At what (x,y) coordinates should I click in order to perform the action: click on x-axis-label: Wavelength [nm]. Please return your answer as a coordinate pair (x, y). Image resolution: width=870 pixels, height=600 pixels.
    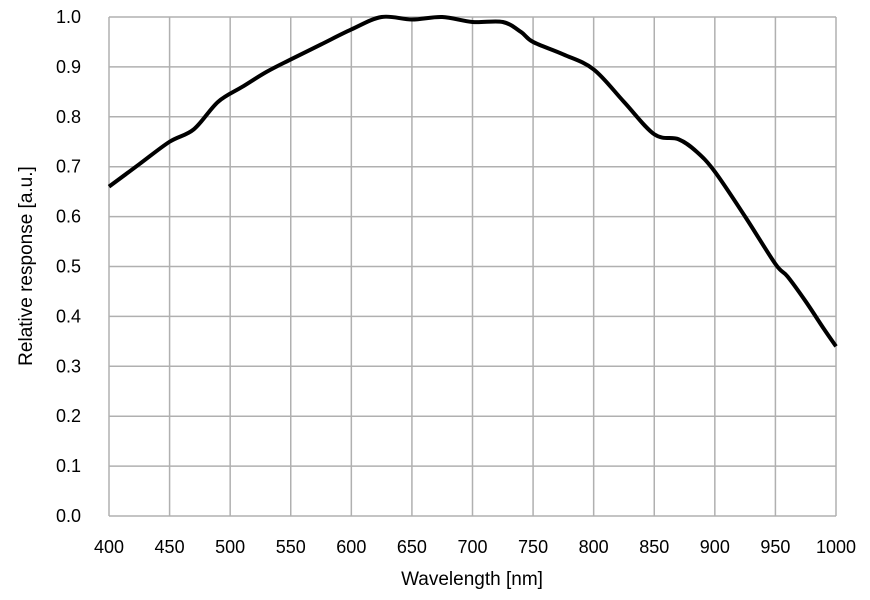
    Looking at the image, I should click on (472, 579).